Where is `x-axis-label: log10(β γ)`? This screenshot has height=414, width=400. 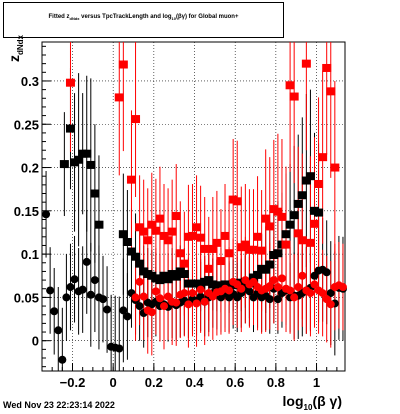
x-axis-label: log10(β γ) is located at coordinates (312, 402).